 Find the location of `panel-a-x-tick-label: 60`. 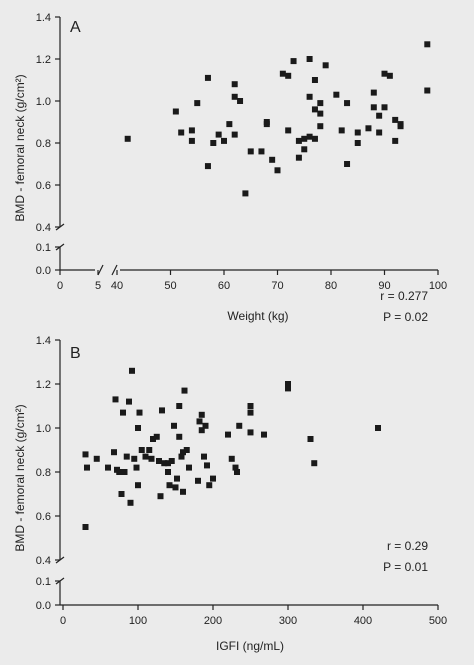

panel-a-x-tick-label: 60 is located at coordinates (224, 286).